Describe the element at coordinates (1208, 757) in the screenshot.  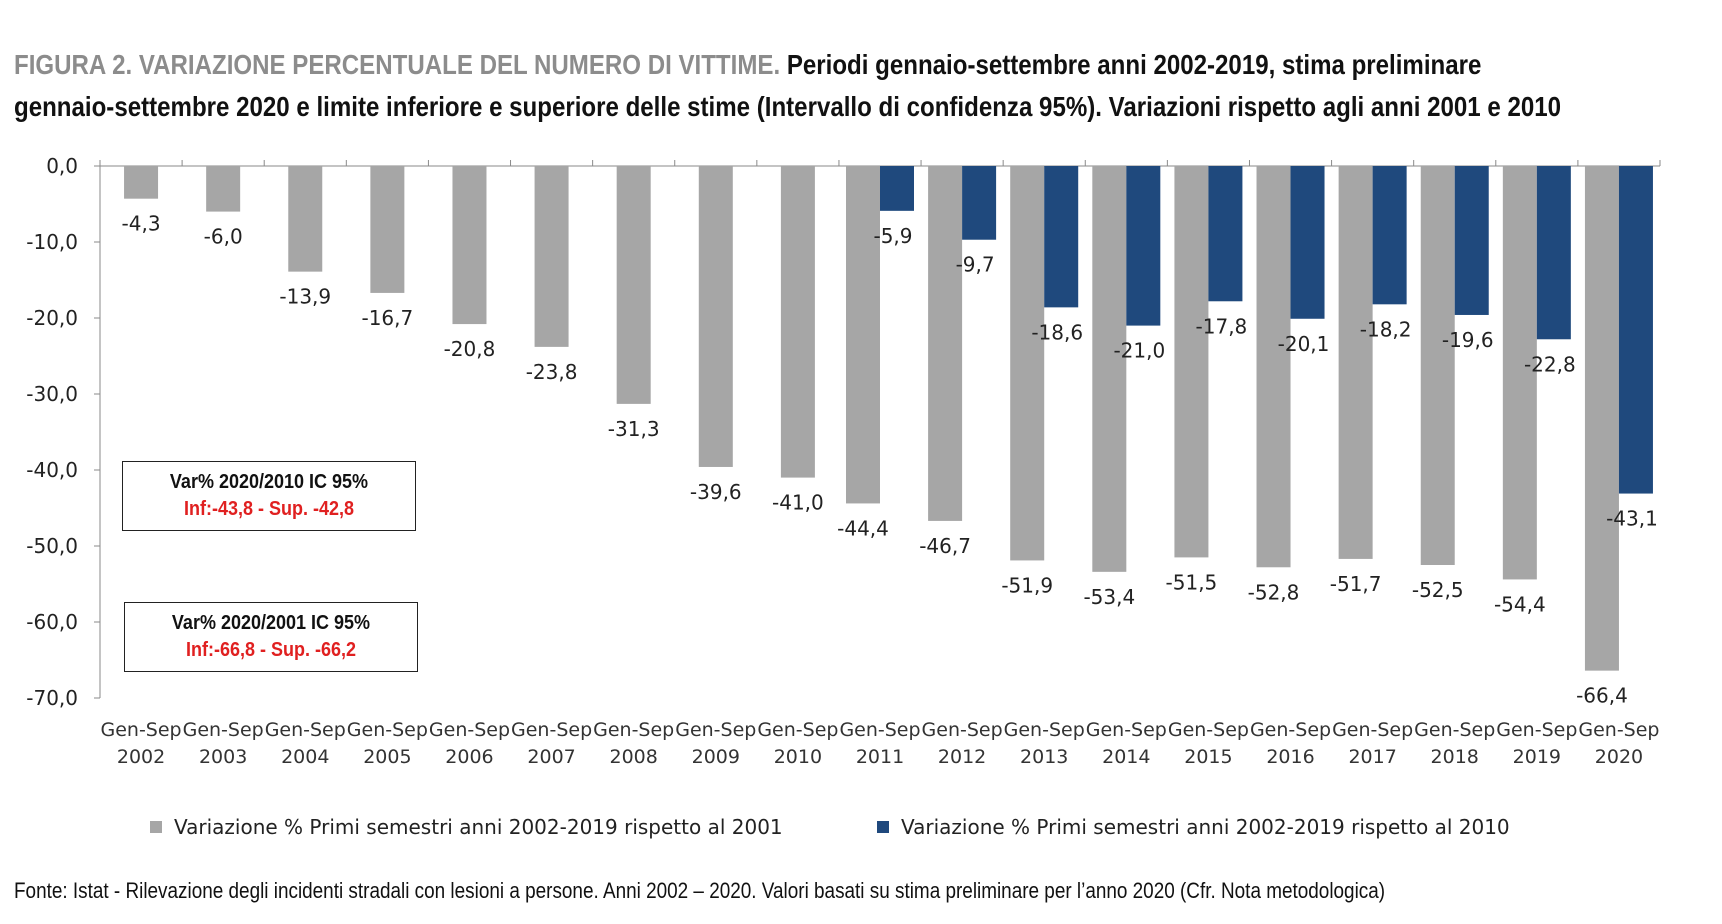
I see `x-category-label-year: 2015` at that location.